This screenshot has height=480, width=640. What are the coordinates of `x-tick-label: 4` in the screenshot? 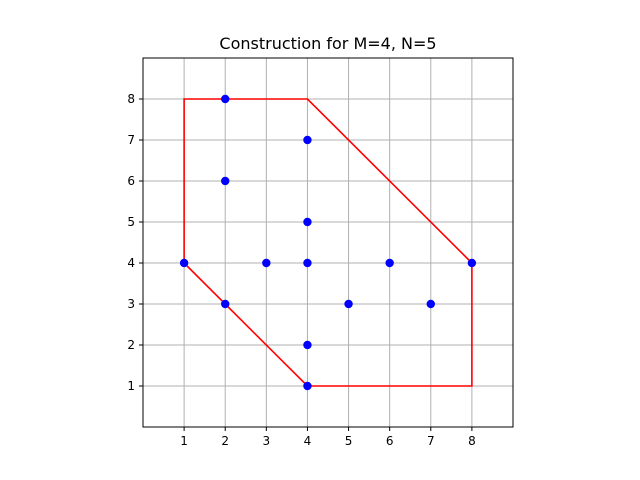 It's located at (308, 441).